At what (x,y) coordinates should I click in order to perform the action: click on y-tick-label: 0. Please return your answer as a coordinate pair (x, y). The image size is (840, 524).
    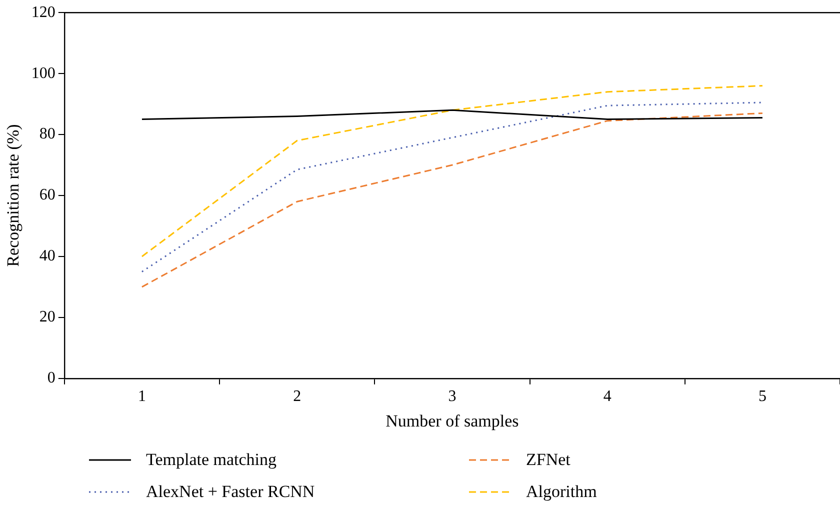
    Looking at the image, I should click on (51, 378).